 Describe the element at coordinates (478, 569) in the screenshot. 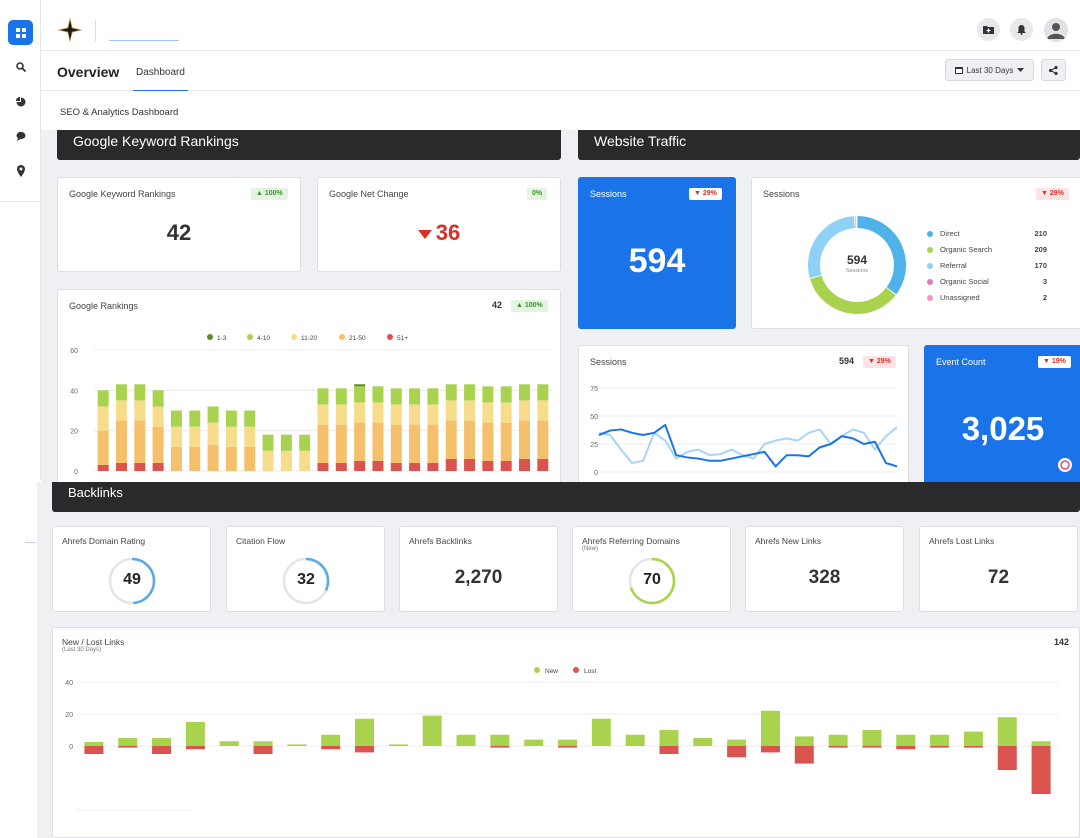

I see `backlink-metric-card: Ahrefs Backlinks 2,270` at that location.